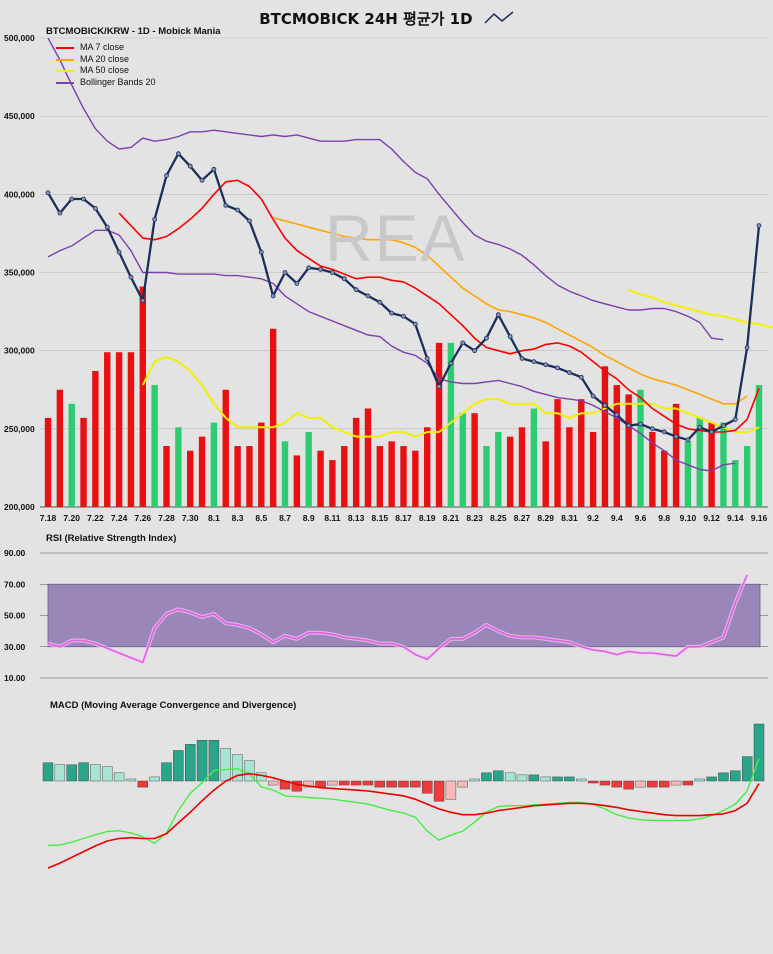 This screenshot has width=773, height=954. I want to click on rsi-band-rect, so click(404, 615).